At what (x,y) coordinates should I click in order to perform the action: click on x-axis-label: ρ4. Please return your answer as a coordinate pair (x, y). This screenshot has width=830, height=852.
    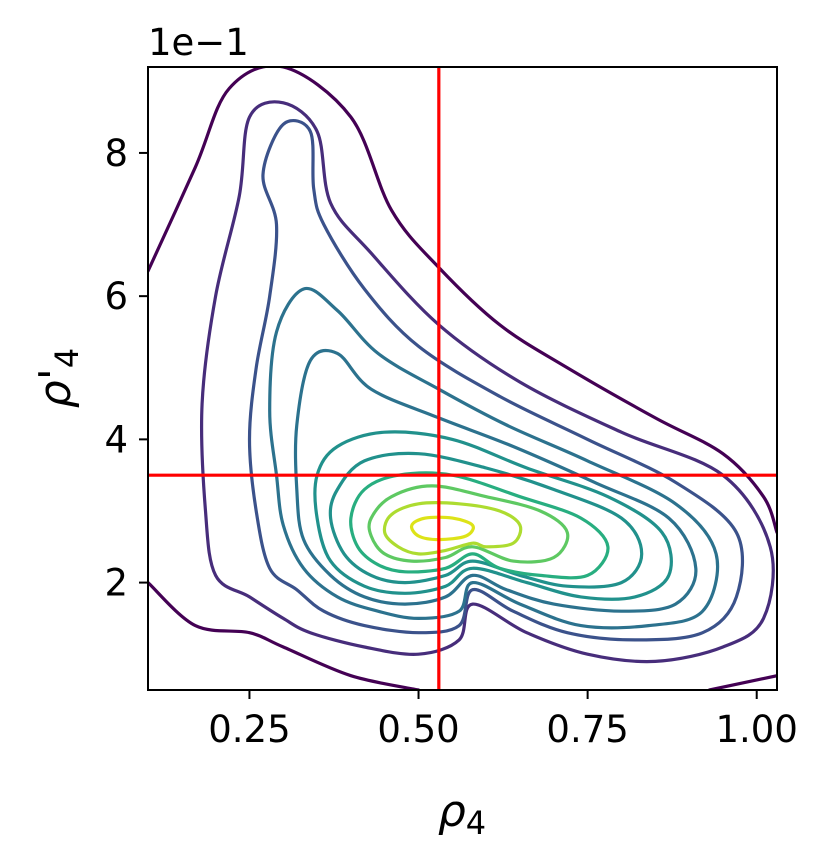
    Looking at the image, I should click on (462, 814).